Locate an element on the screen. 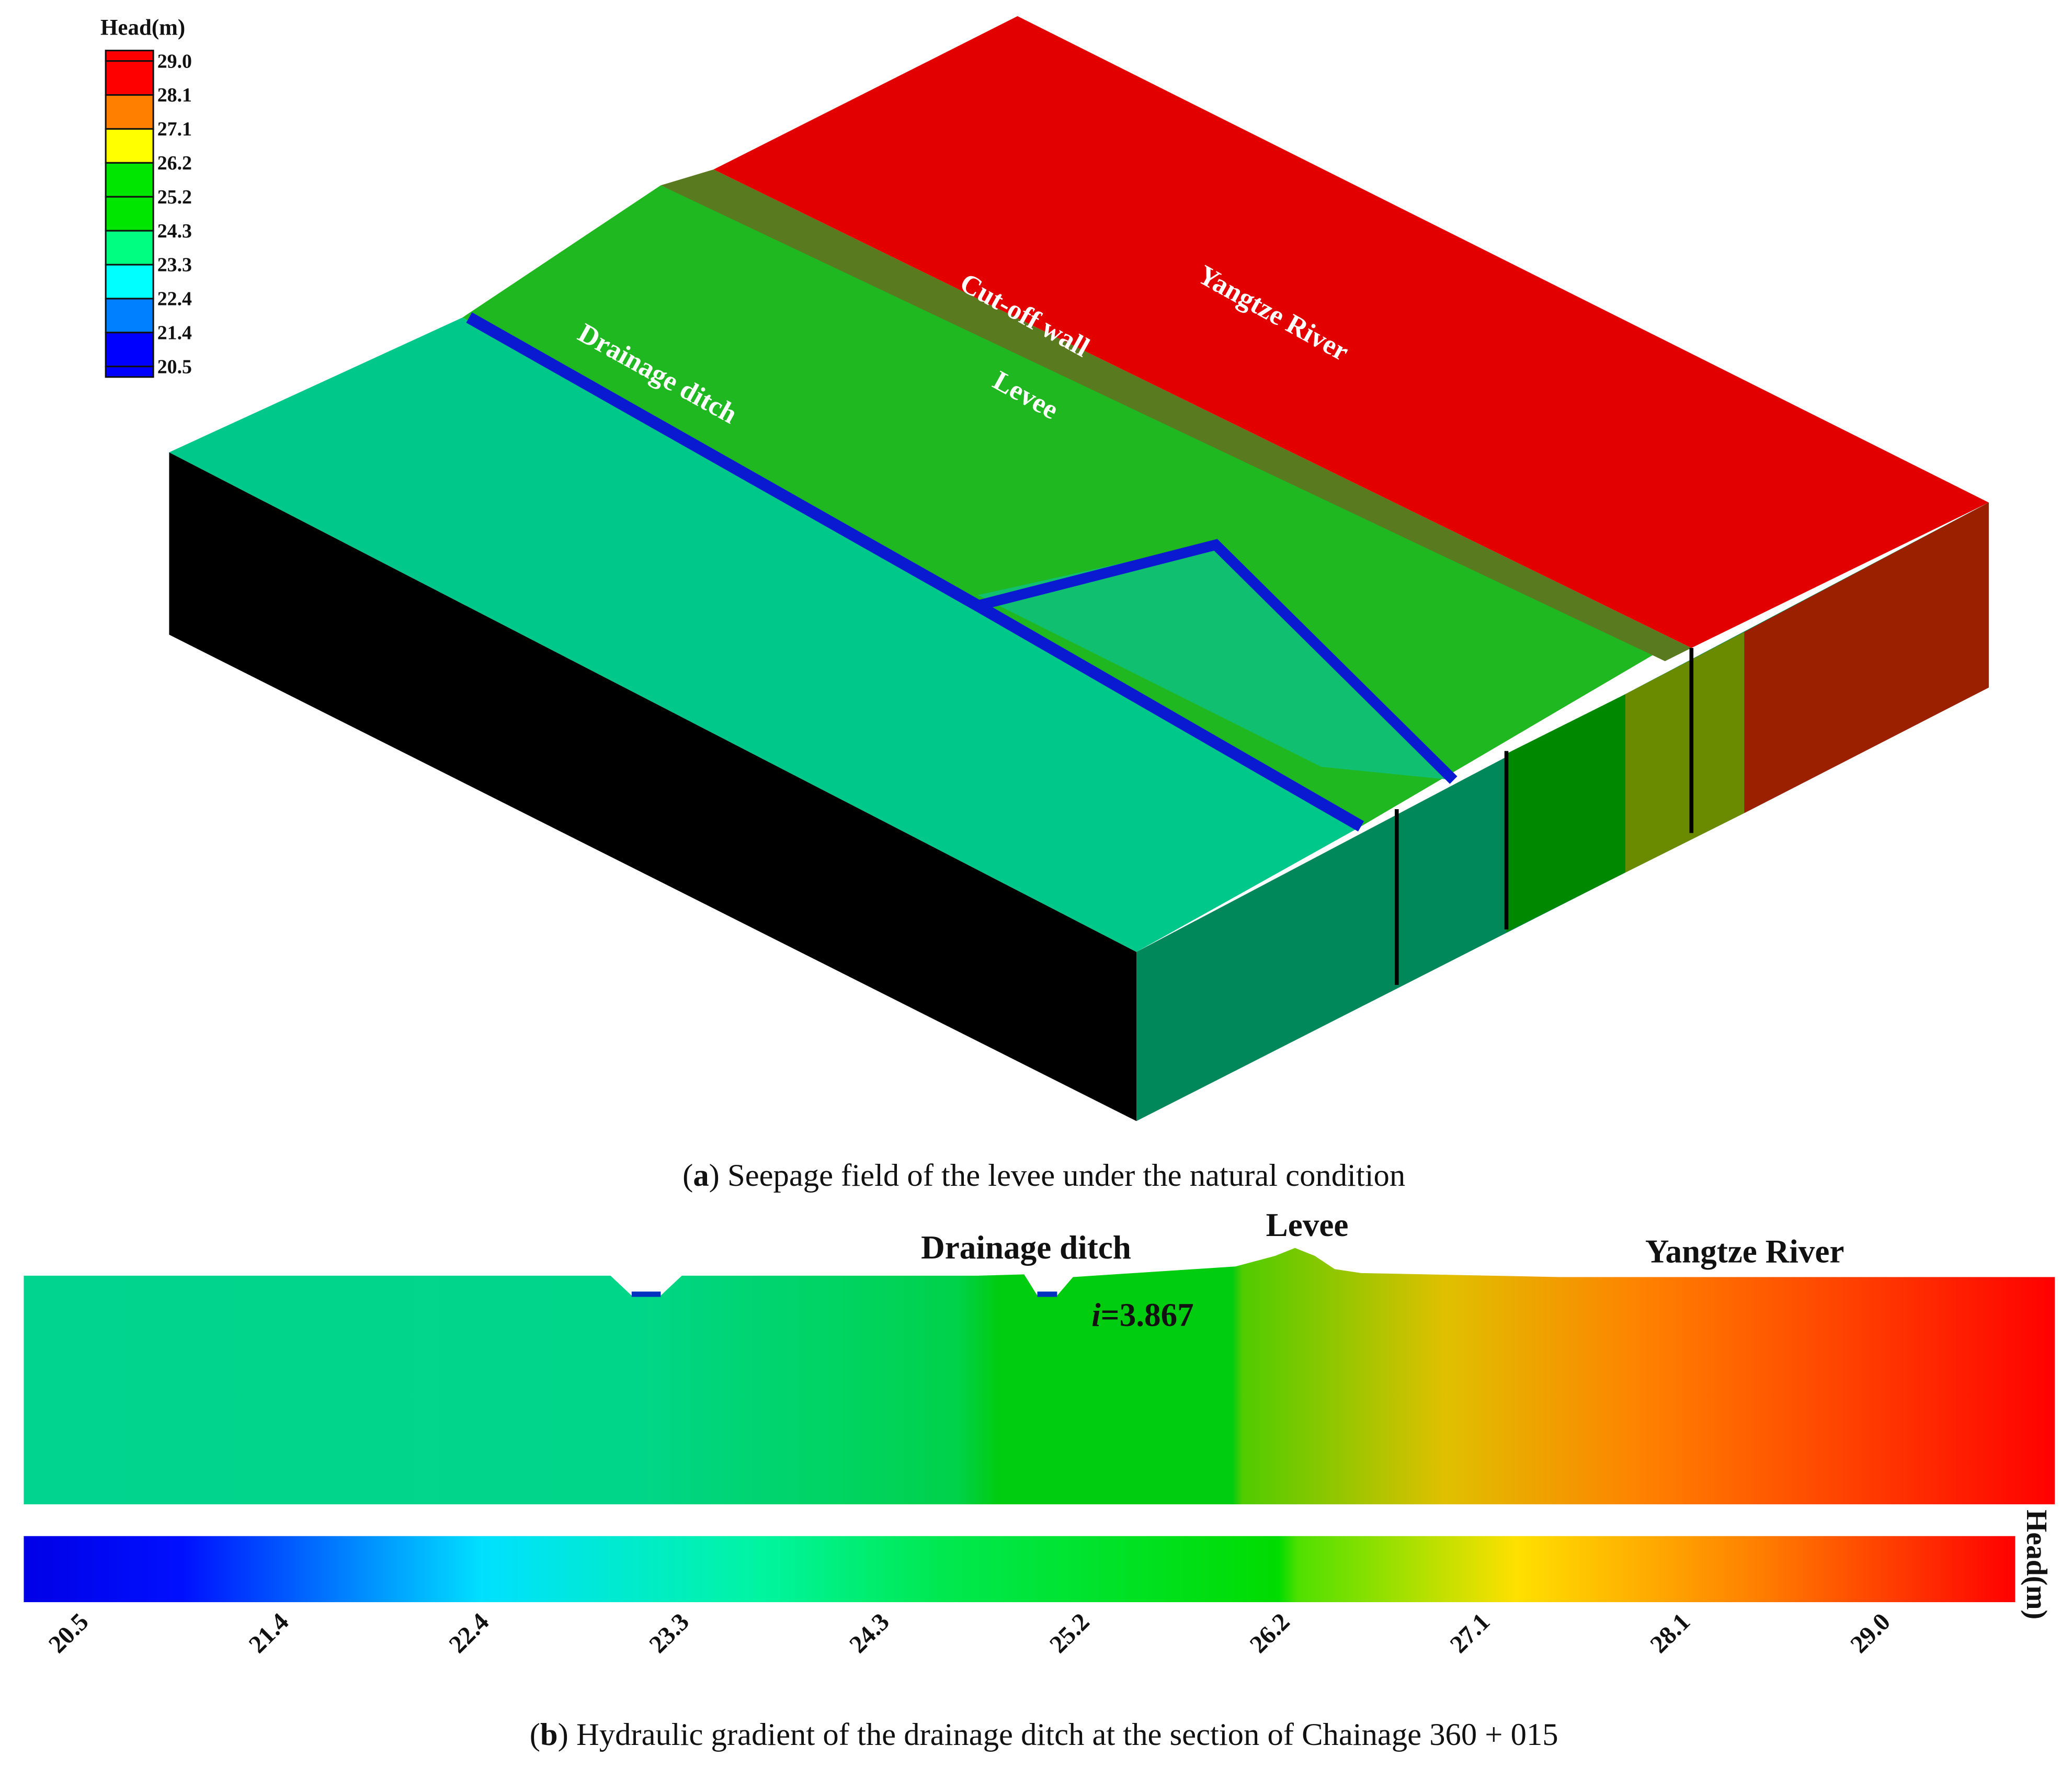  legend-level-label: 25.2 is located at coordinates (174, 197).